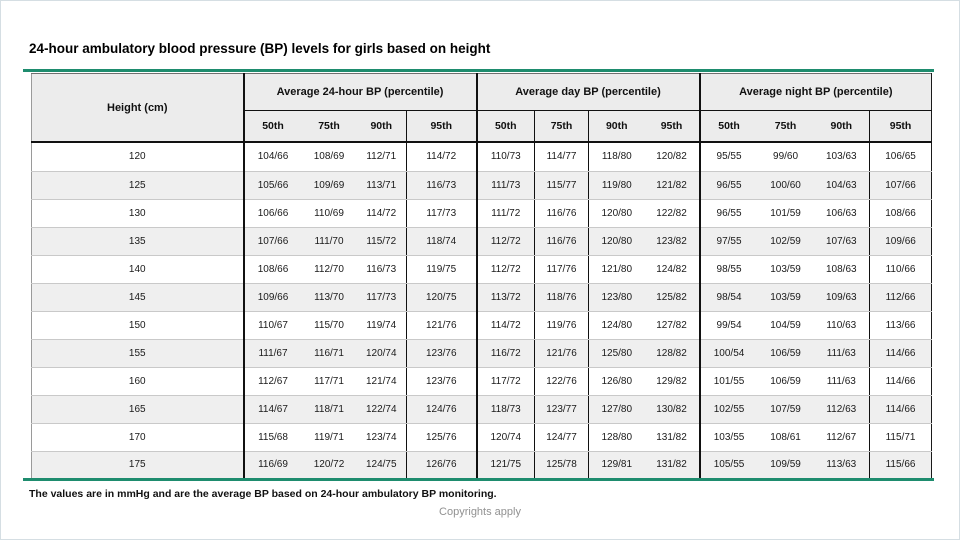 The width and height of the screenshot is (960, 540). I want to click on bp-value-cell: 97/55, so click(728, 241).